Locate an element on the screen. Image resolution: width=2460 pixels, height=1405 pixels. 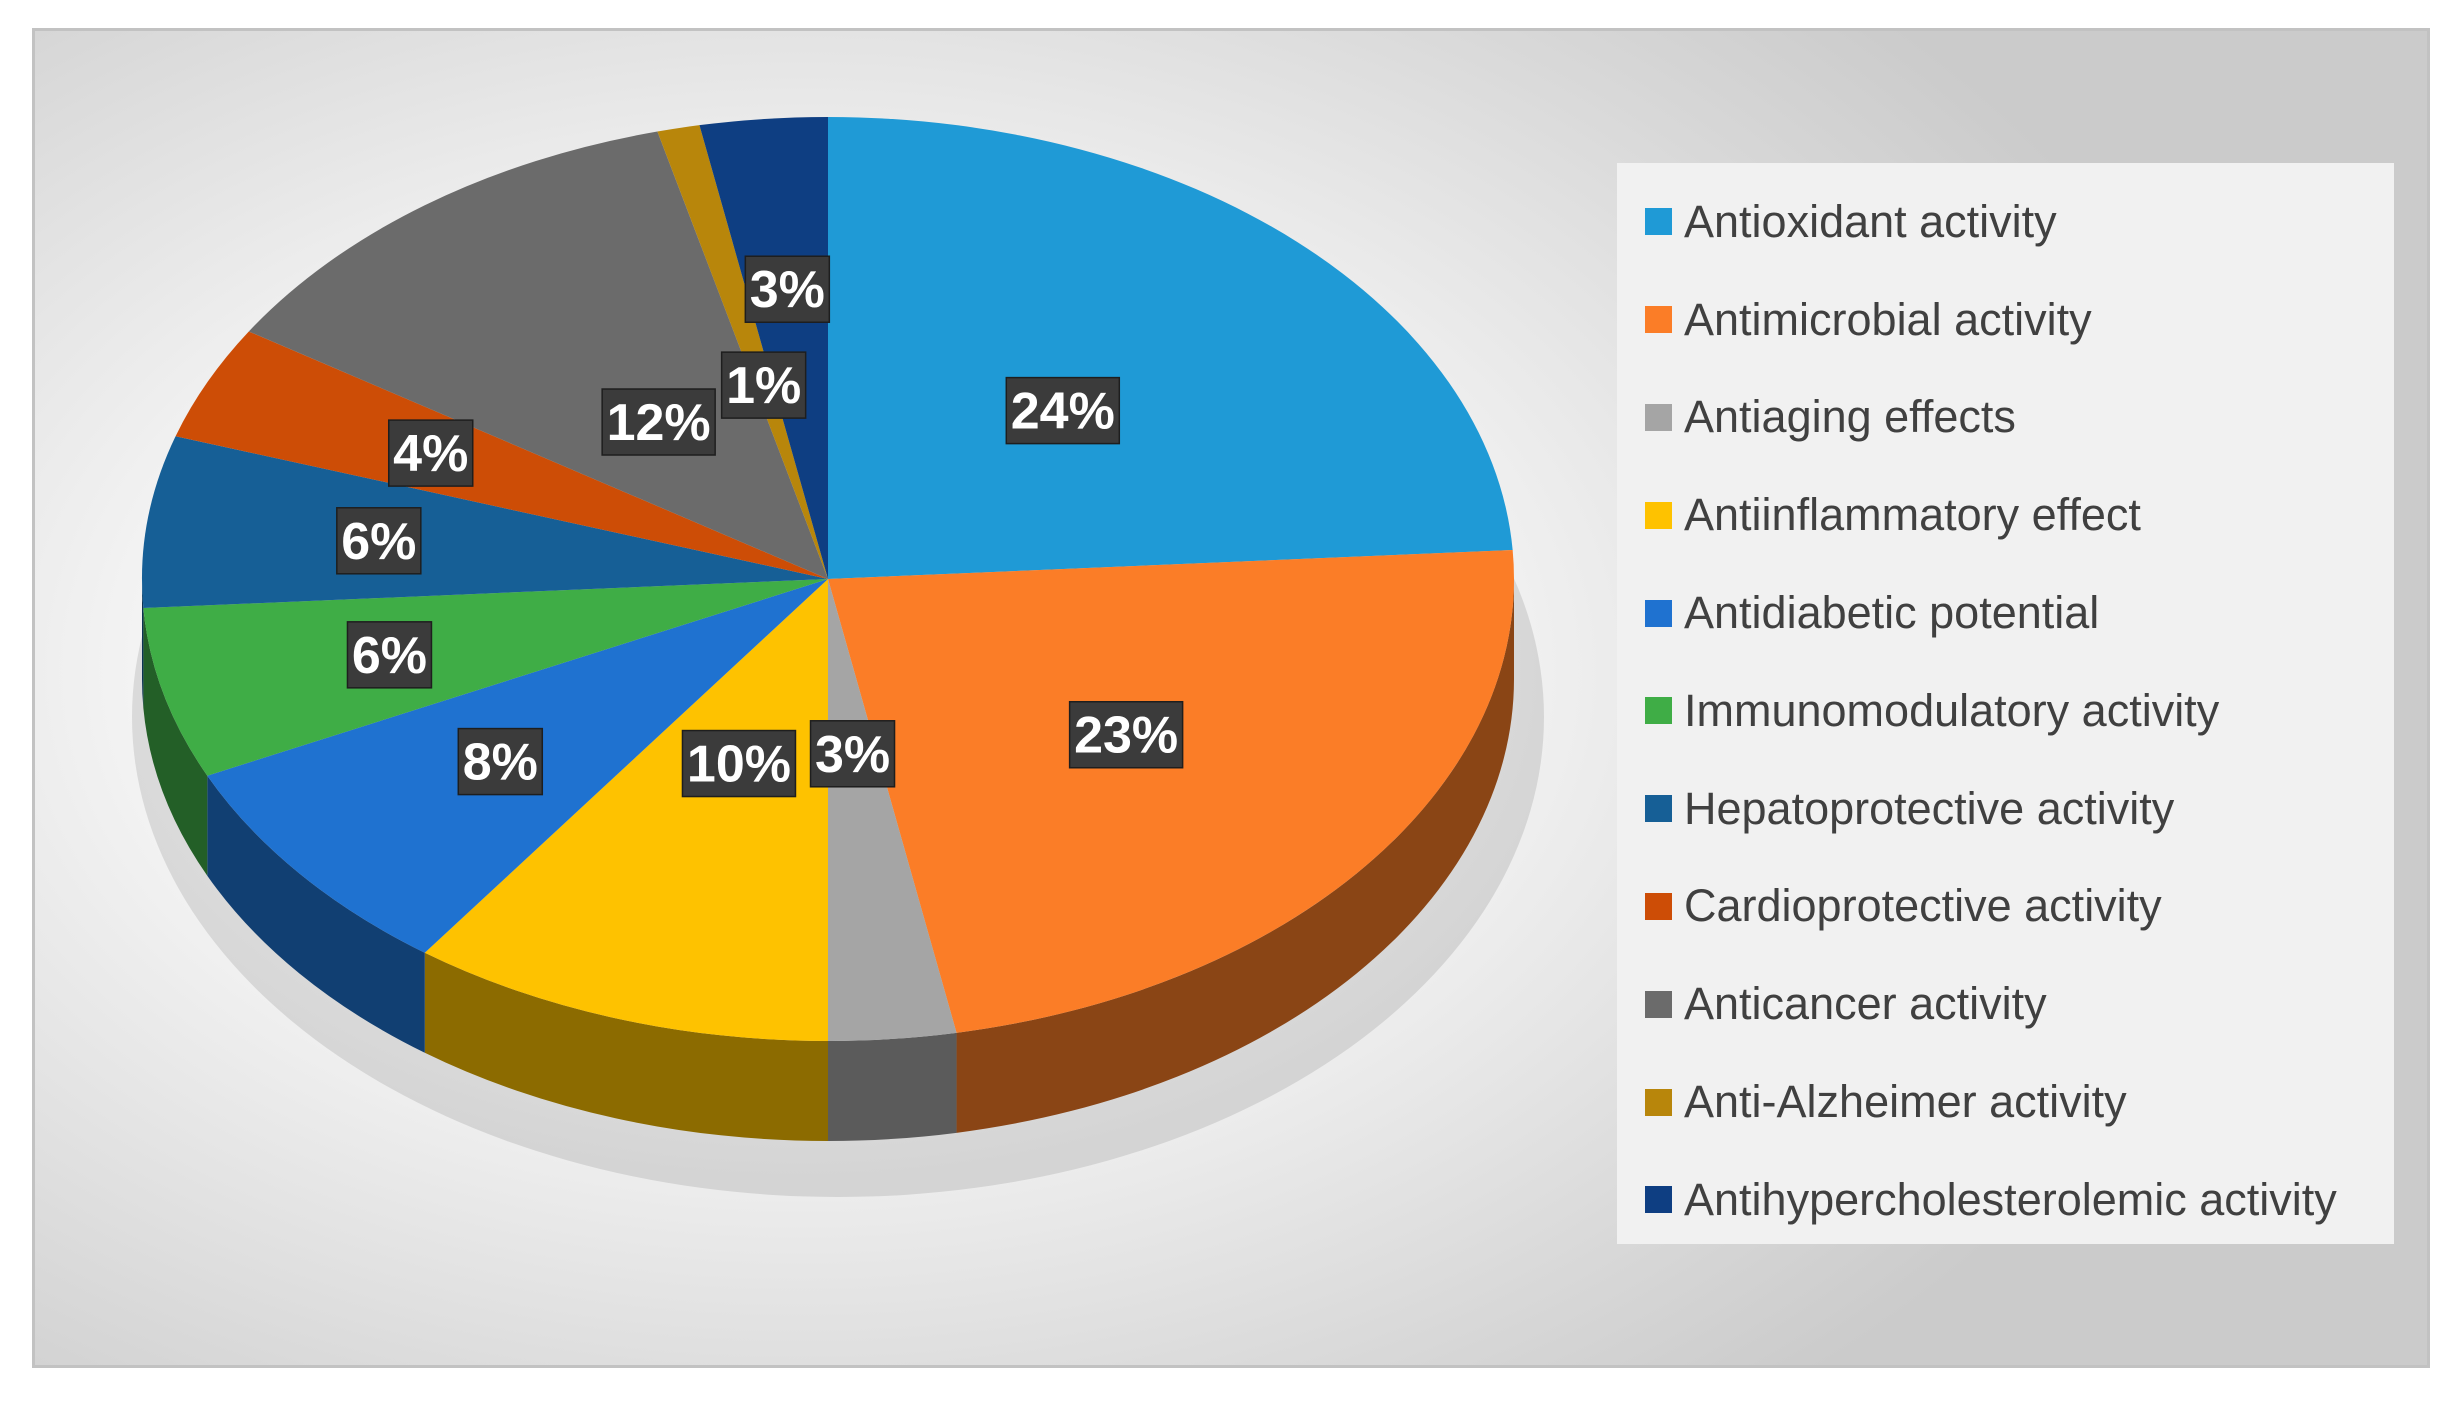
data-label-text: 1% is located at coordinates (763, 386).